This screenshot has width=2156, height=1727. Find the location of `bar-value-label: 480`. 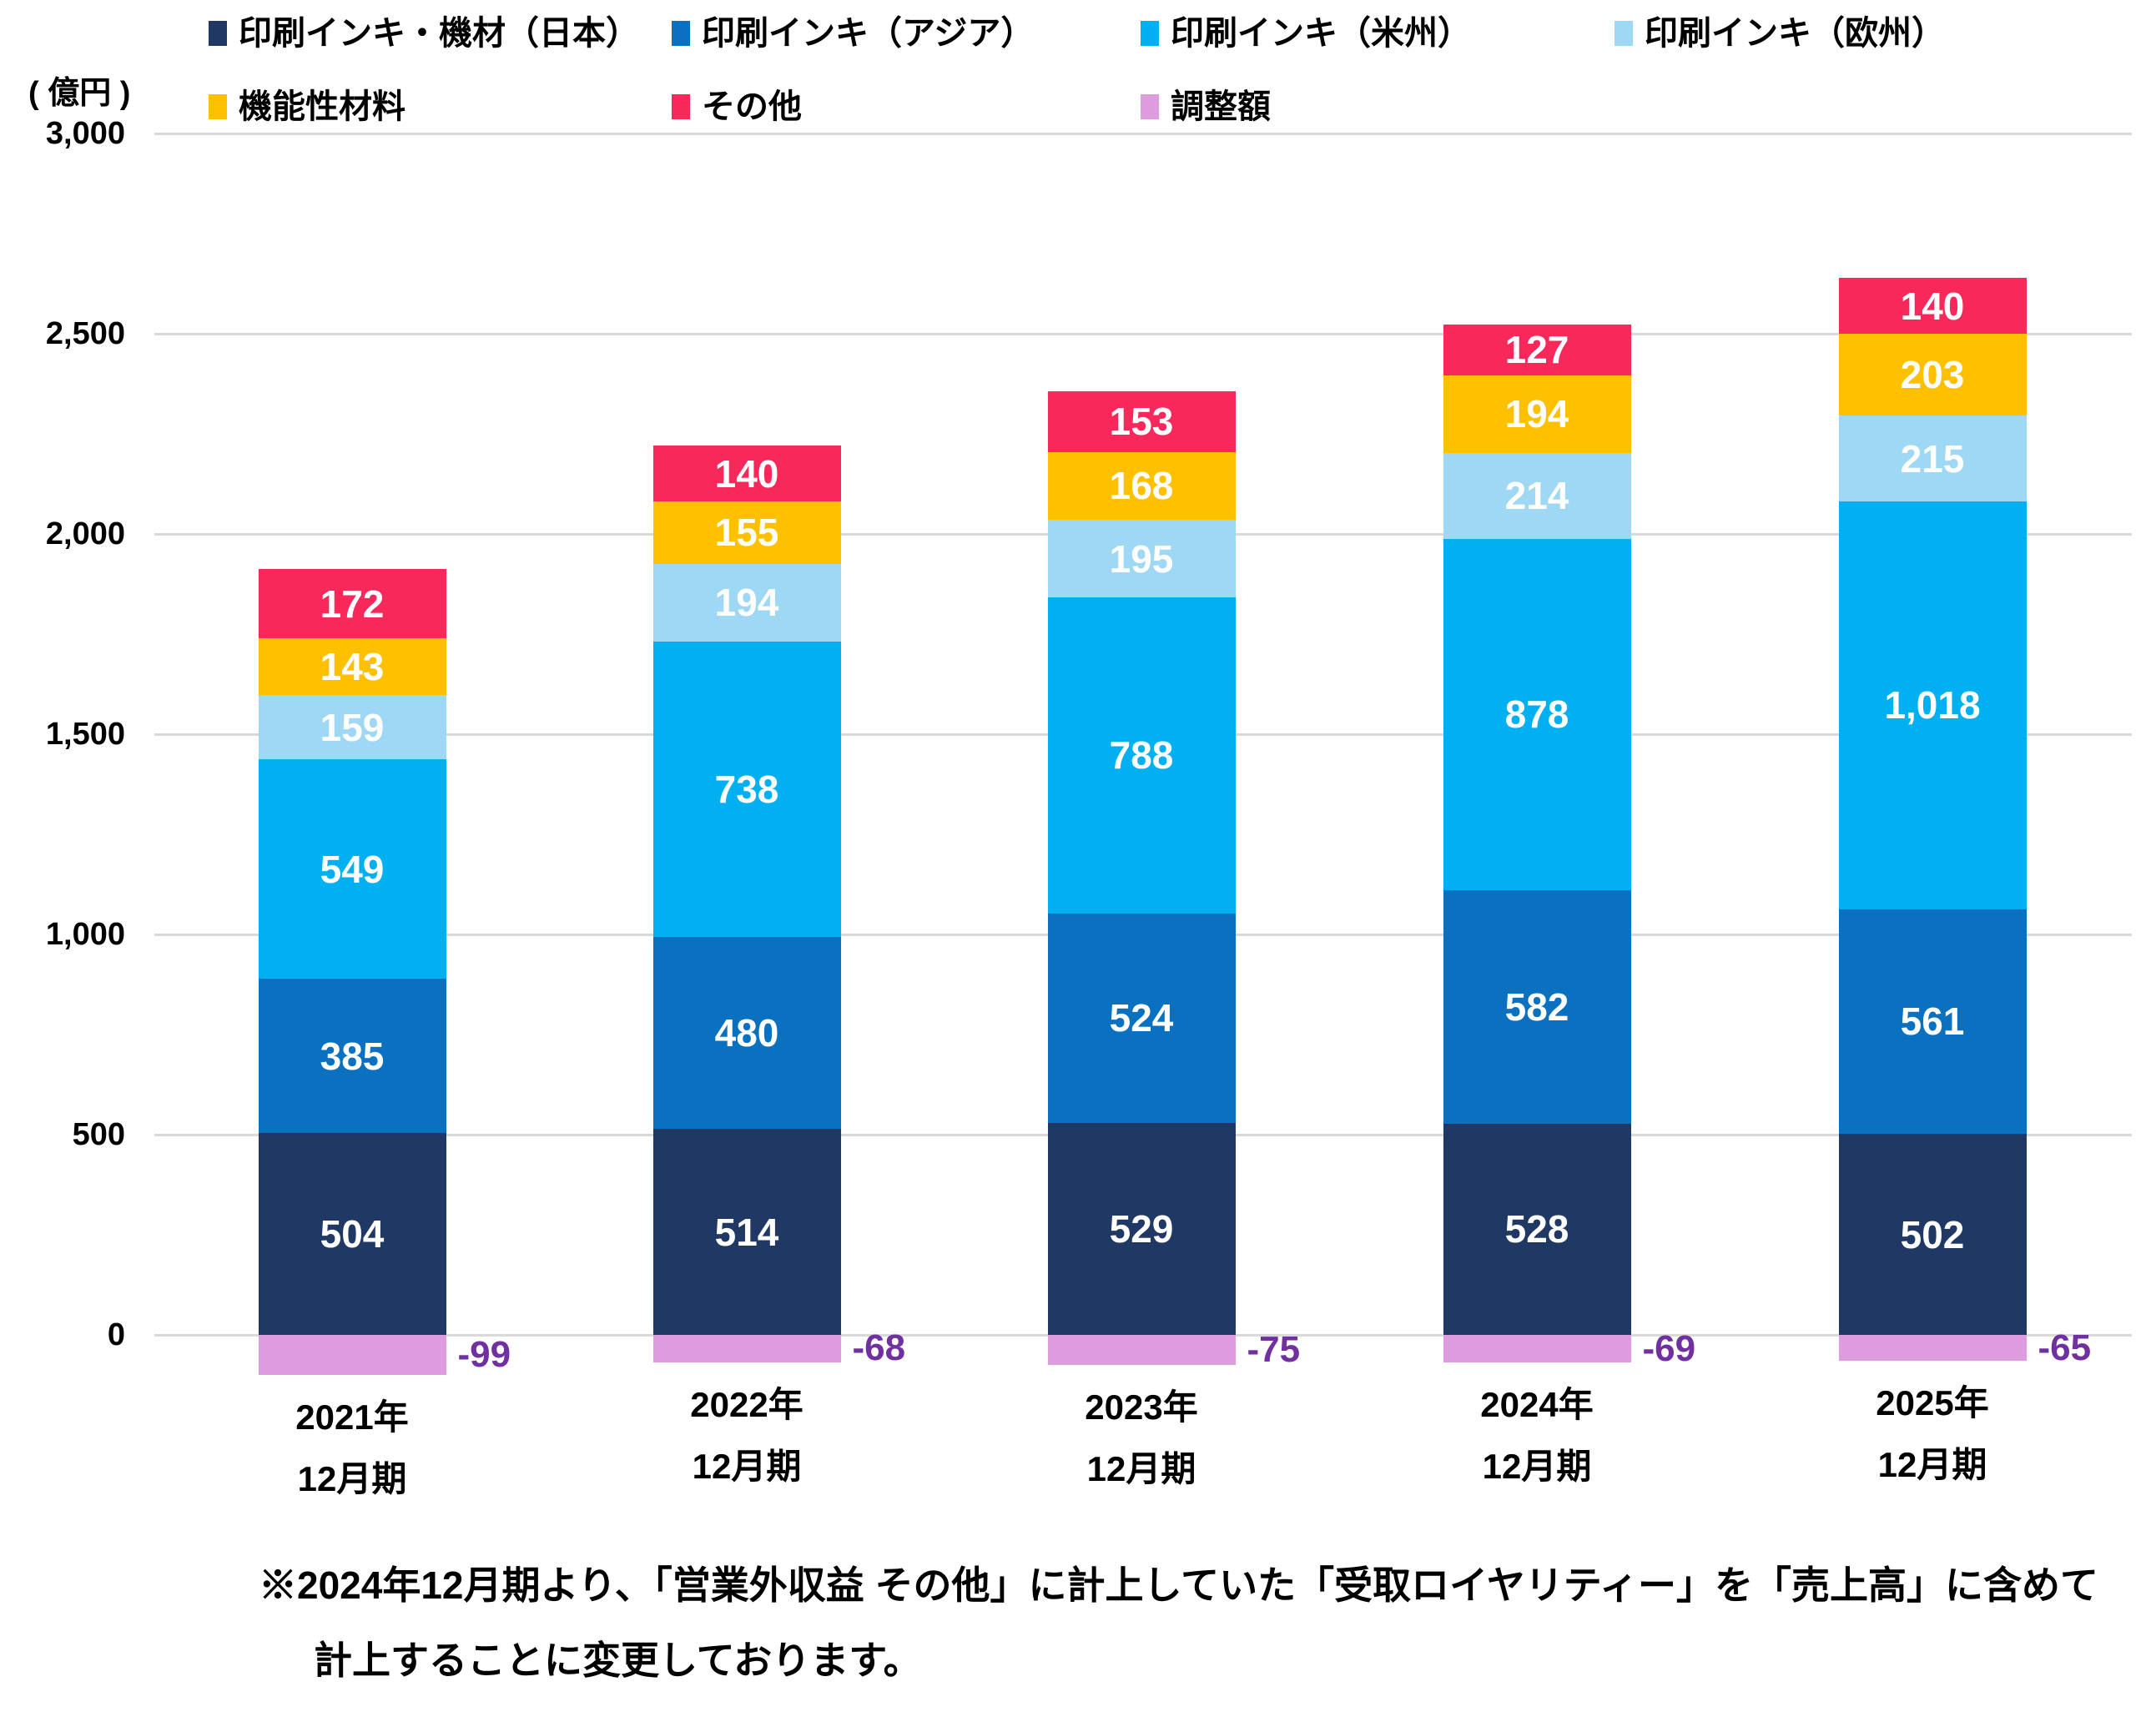

bar-value-label: 480 is located at coordinates (746, 1033).